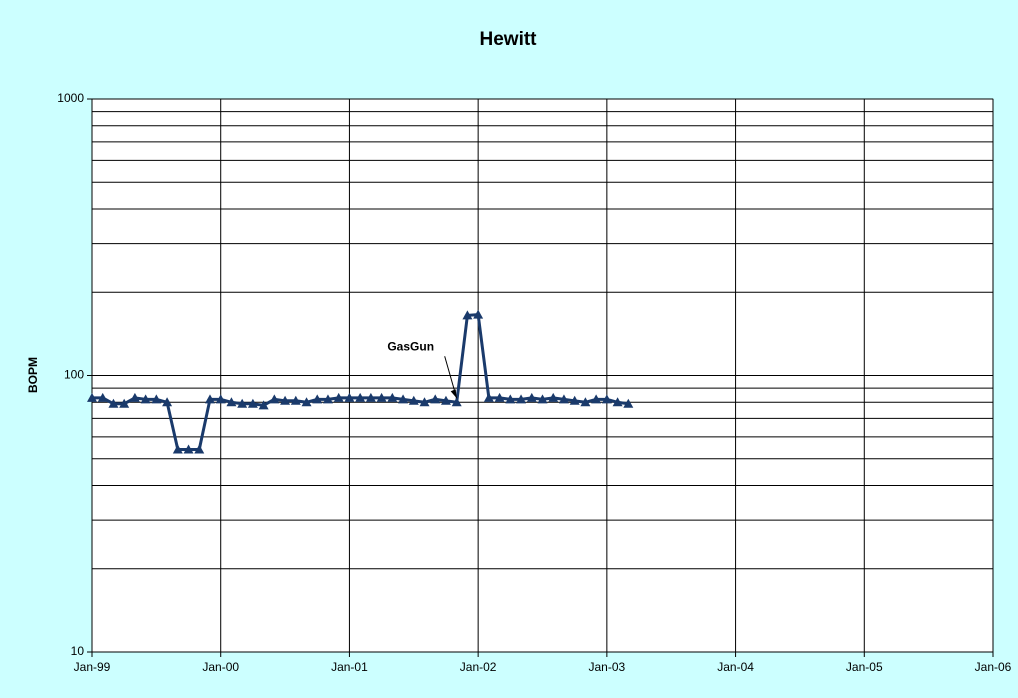 This screenshot has height=698, width=1018. What do you see at coordinates (864, 667) in the screenshot?
I see `x-tick-label: Jan-05` at bounding box center [864, 667].